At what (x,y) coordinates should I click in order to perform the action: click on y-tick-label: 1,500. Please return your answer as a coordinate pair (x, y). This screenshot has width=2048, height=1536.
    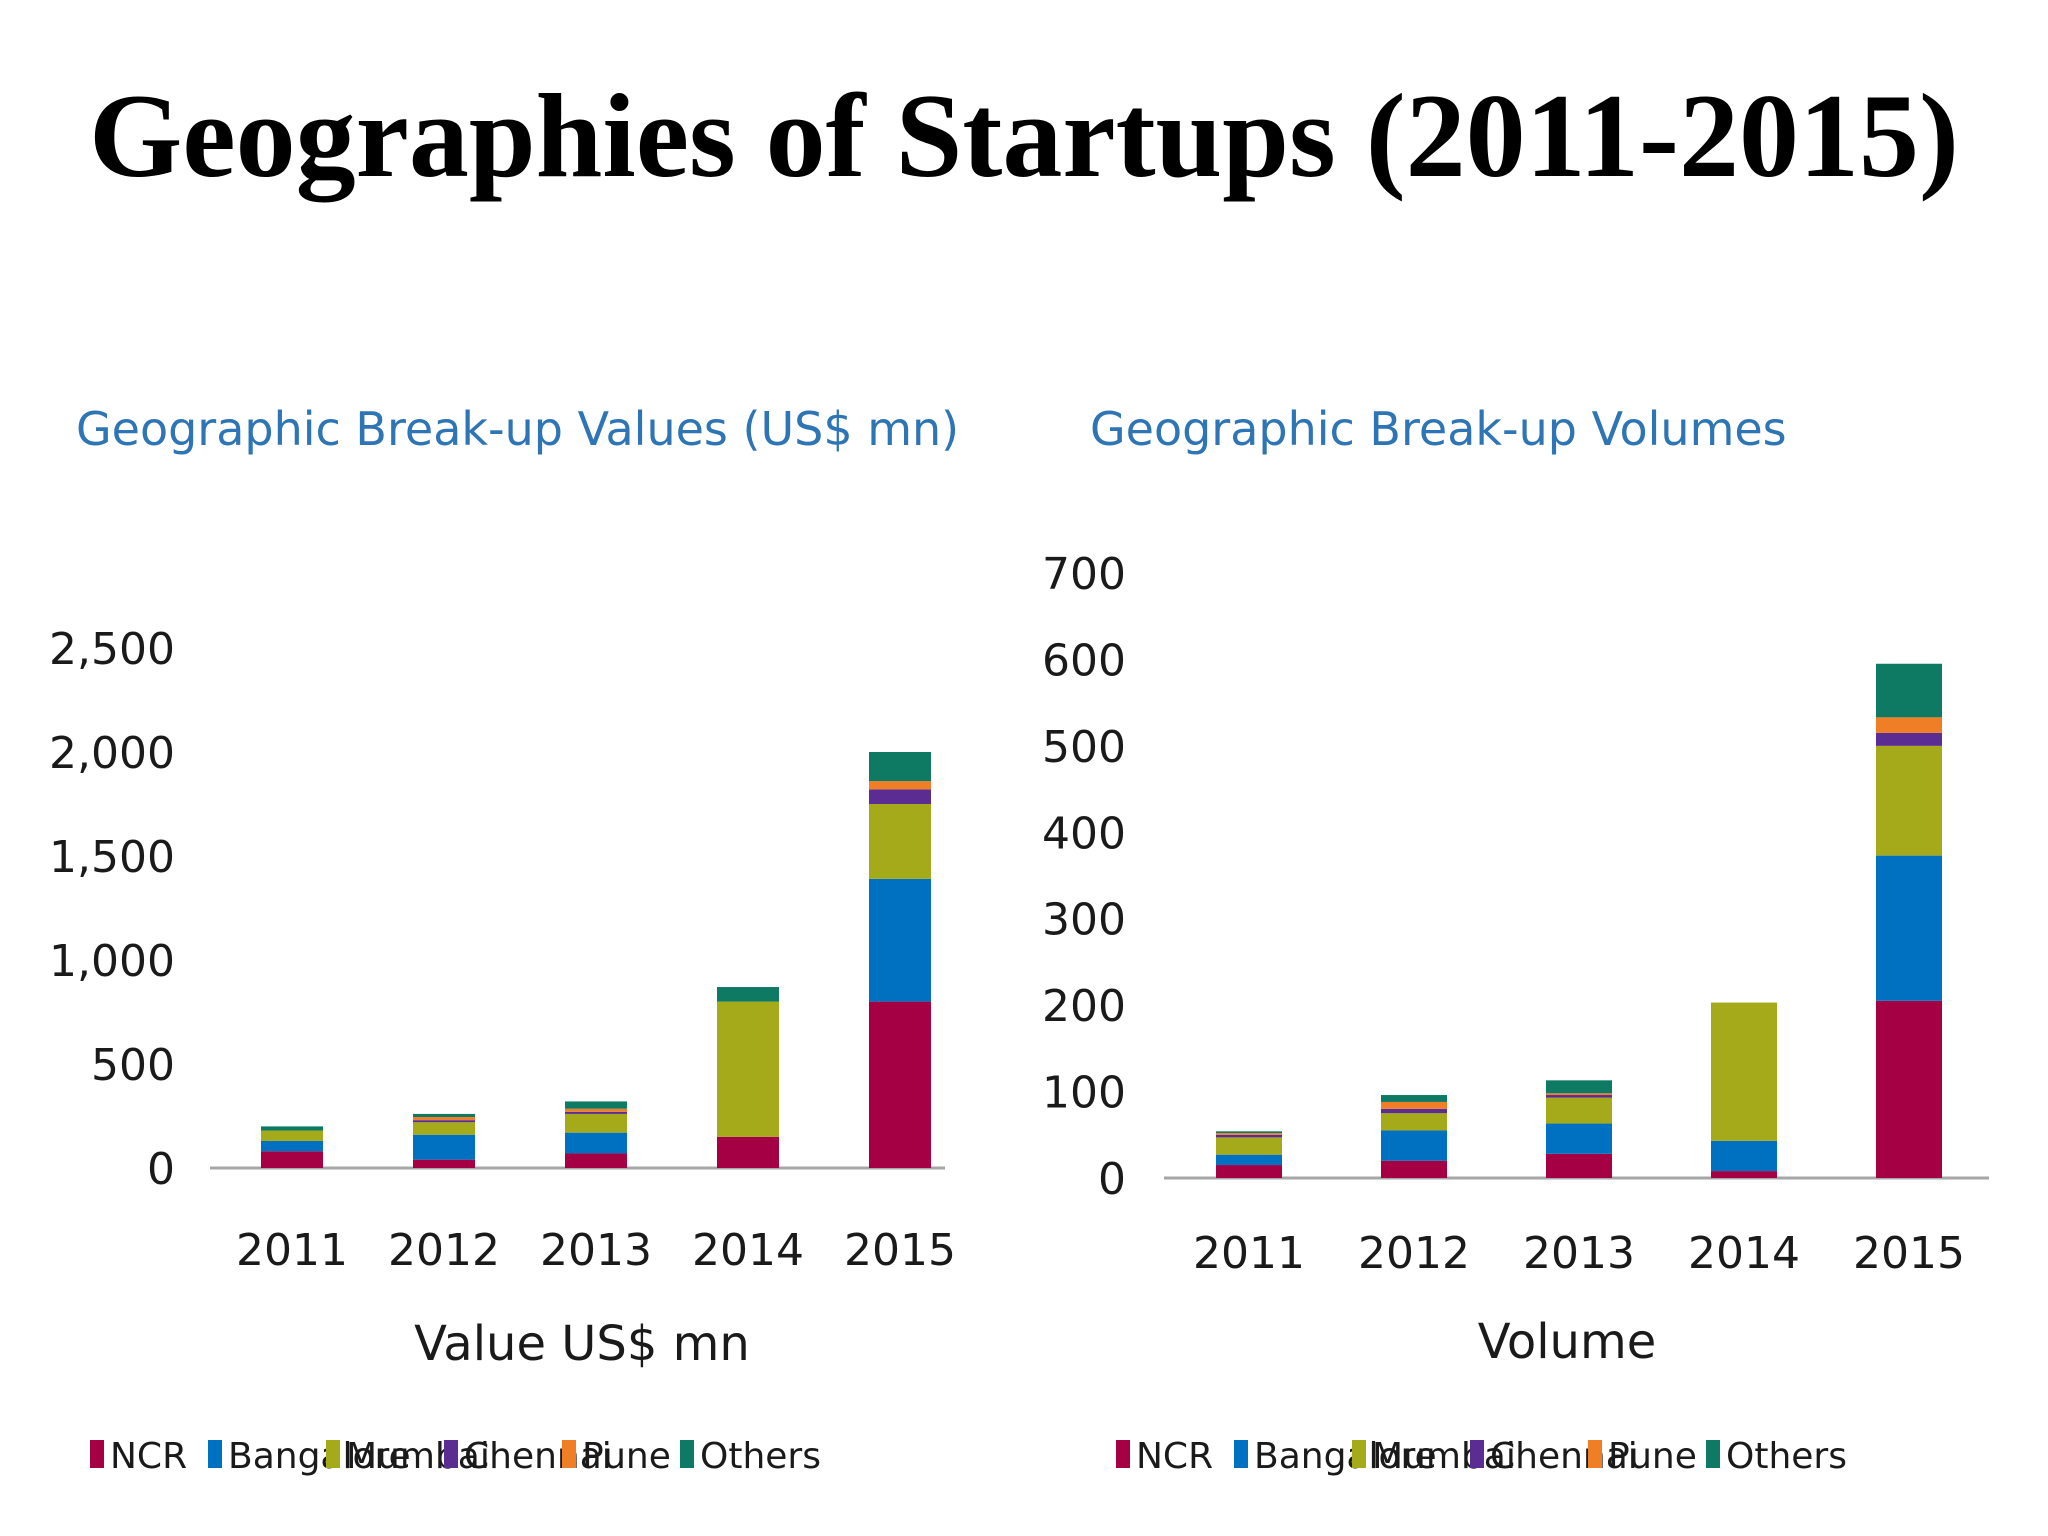
    Looking at the image, I should click on (112, 857).